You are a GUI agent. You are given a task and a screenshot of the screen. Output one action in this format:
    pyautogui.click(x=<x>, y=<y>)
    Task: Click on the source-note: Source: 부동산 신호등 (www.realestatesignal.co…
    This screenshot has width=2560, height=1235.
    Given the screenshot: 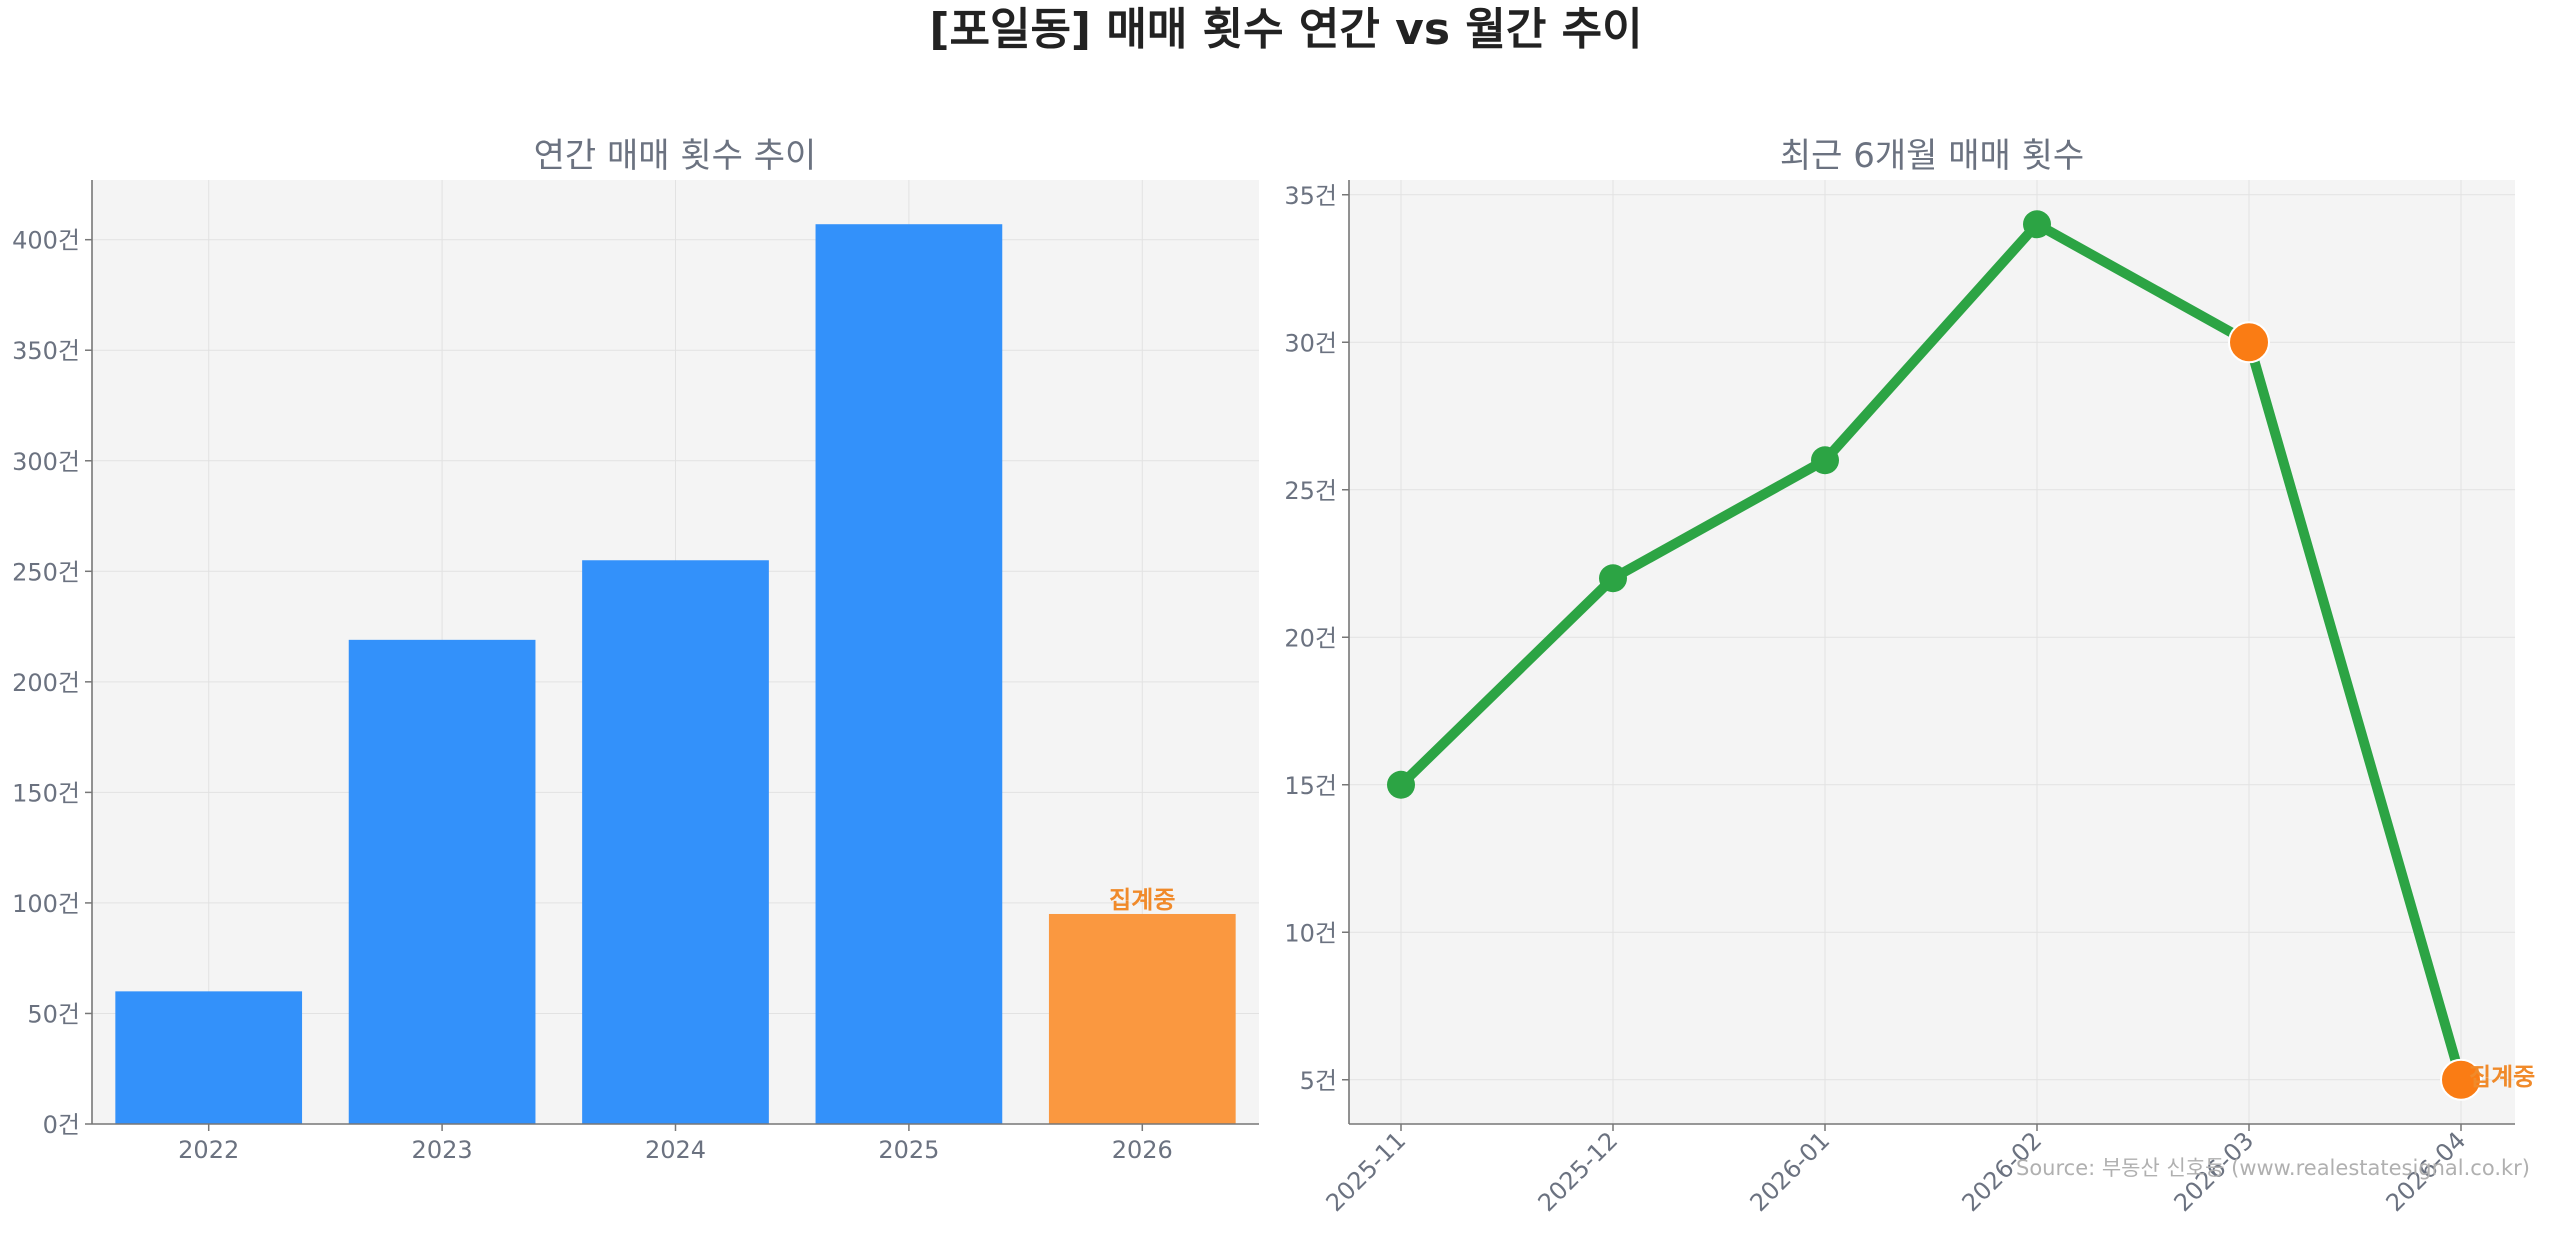 What is the action you would take?
    pyautogui.click(x=2273, y=1168)
    